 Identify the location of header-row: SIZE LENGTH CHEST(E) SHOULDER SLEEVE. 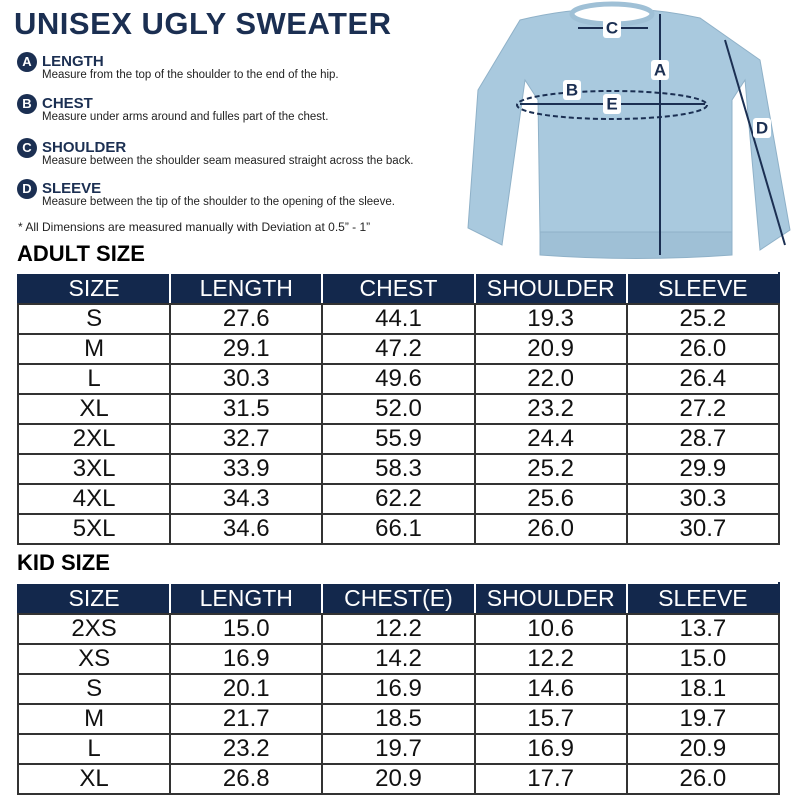
(398, 598).